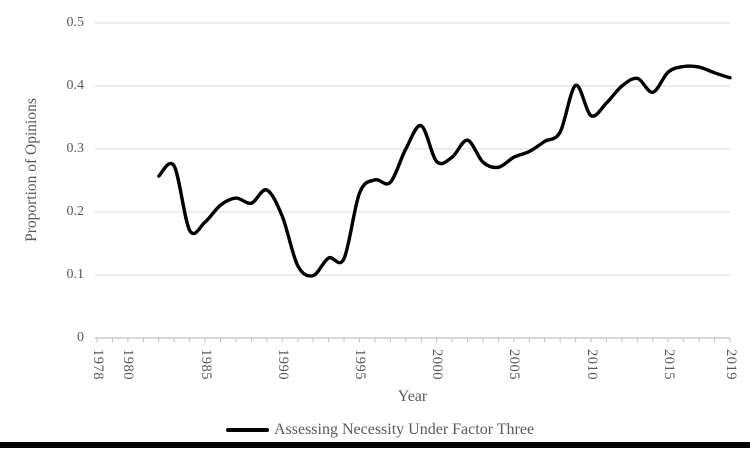 This screenshot has height=452, width=750. Describe the element at coordinates (75, 148) in the screenshot. I see `y-tick-label: 0.3` at that location.